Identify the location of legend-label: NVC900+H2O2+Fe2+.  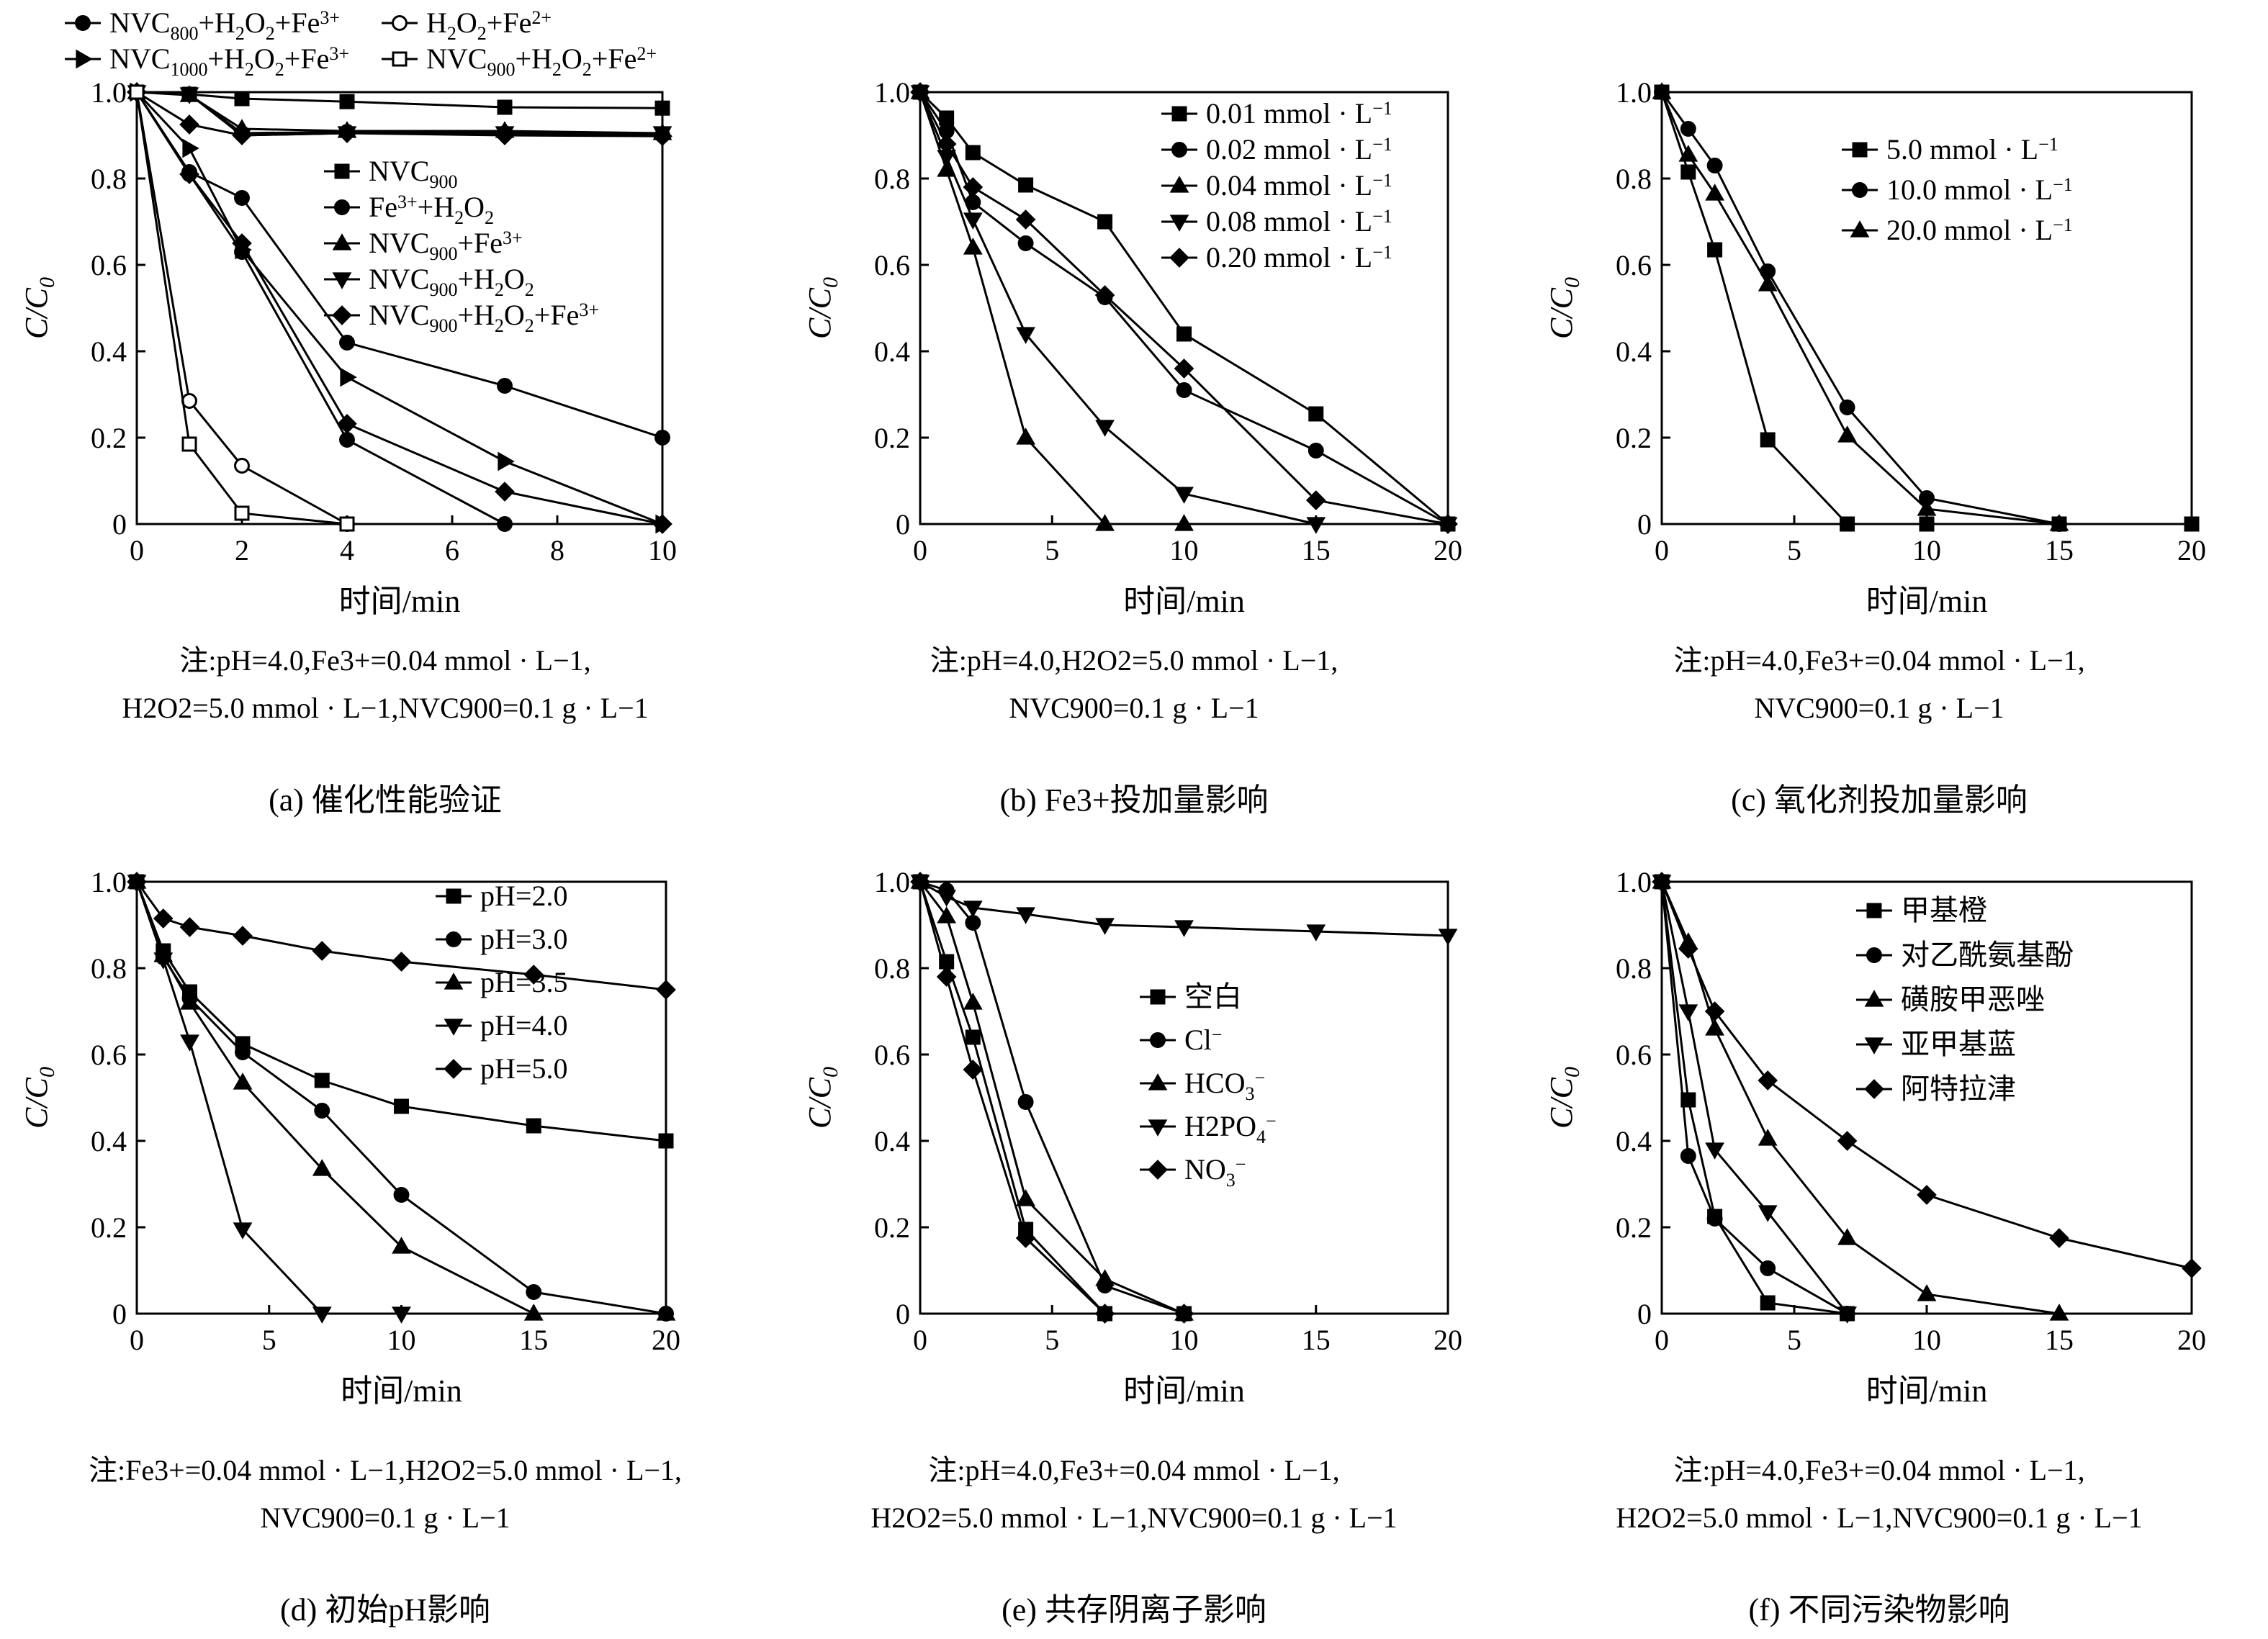
(541, 61).